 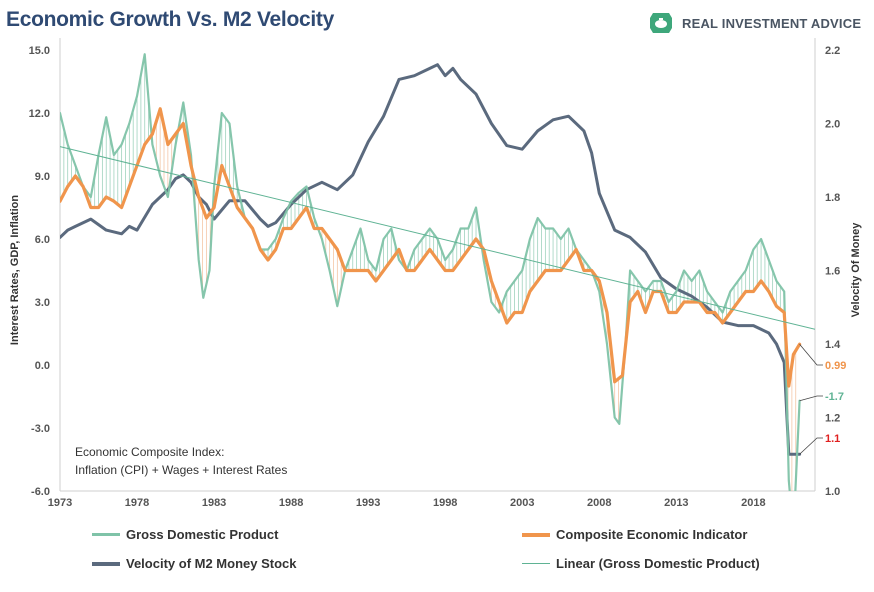 What do you see at coordinates (181, 470) in the screenshot?
I see `annotation-line-2: Inflation (CPI) + Wages + Interest Rates` at bounding box center [181, 470].